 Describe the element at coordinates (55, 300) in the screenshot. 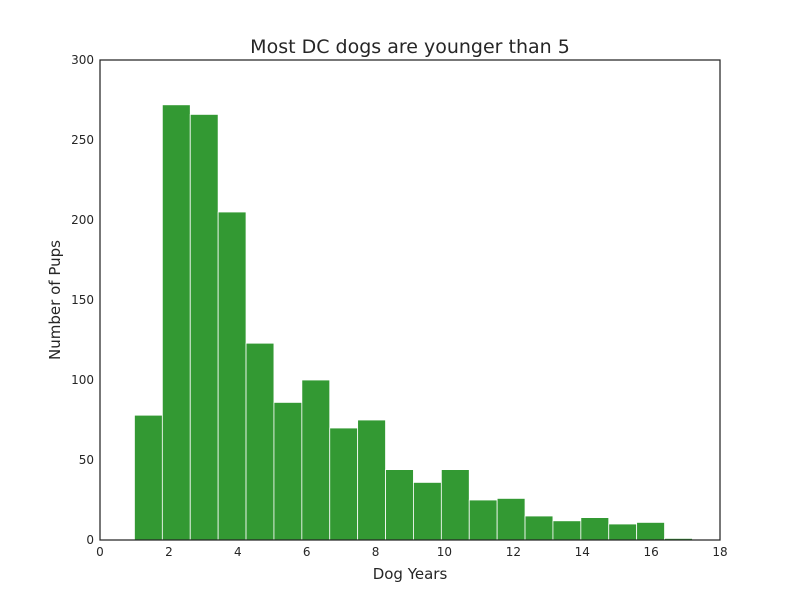

I see `y-axis-label: Number of Pups` at that location.